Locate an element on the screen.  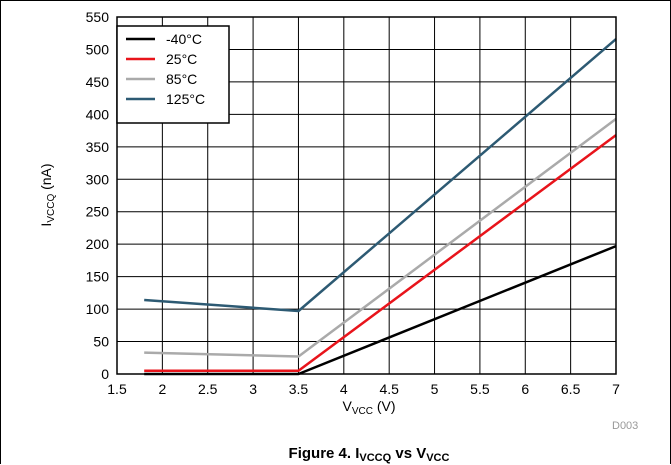
y-tick-labels: 0 50 100 150 200 250 300 350 400 450 500 550 is located at coordinates (98, 195).